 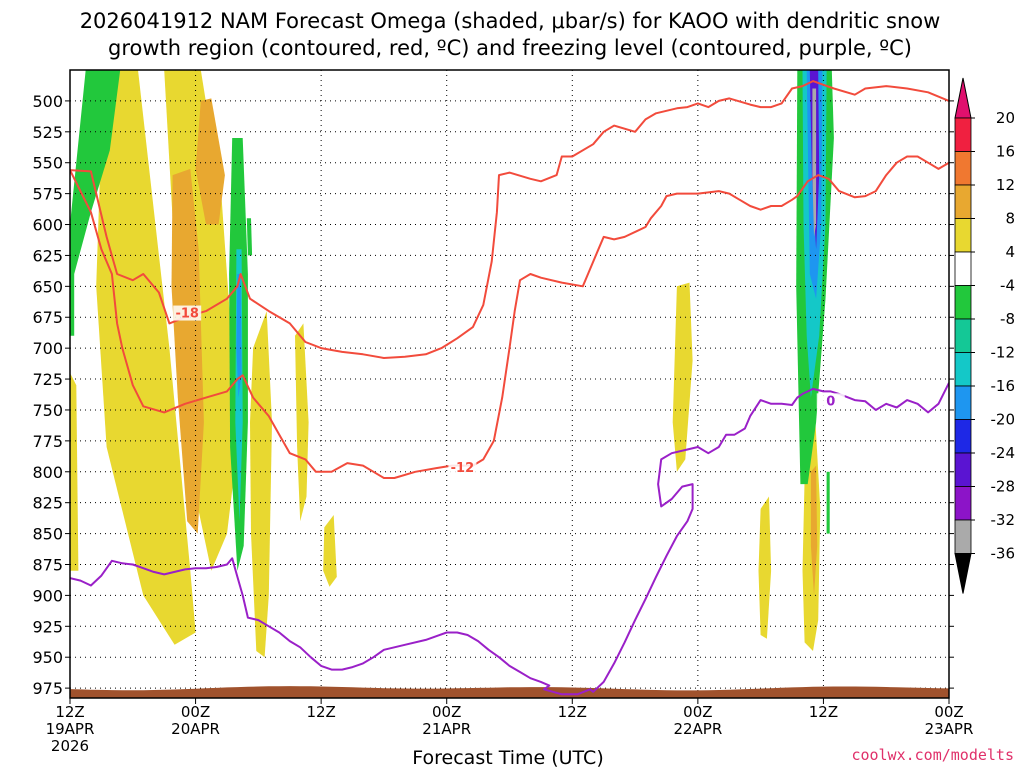 I want to click on colorbar-label-13: -36, so click(x=1003, y=554).